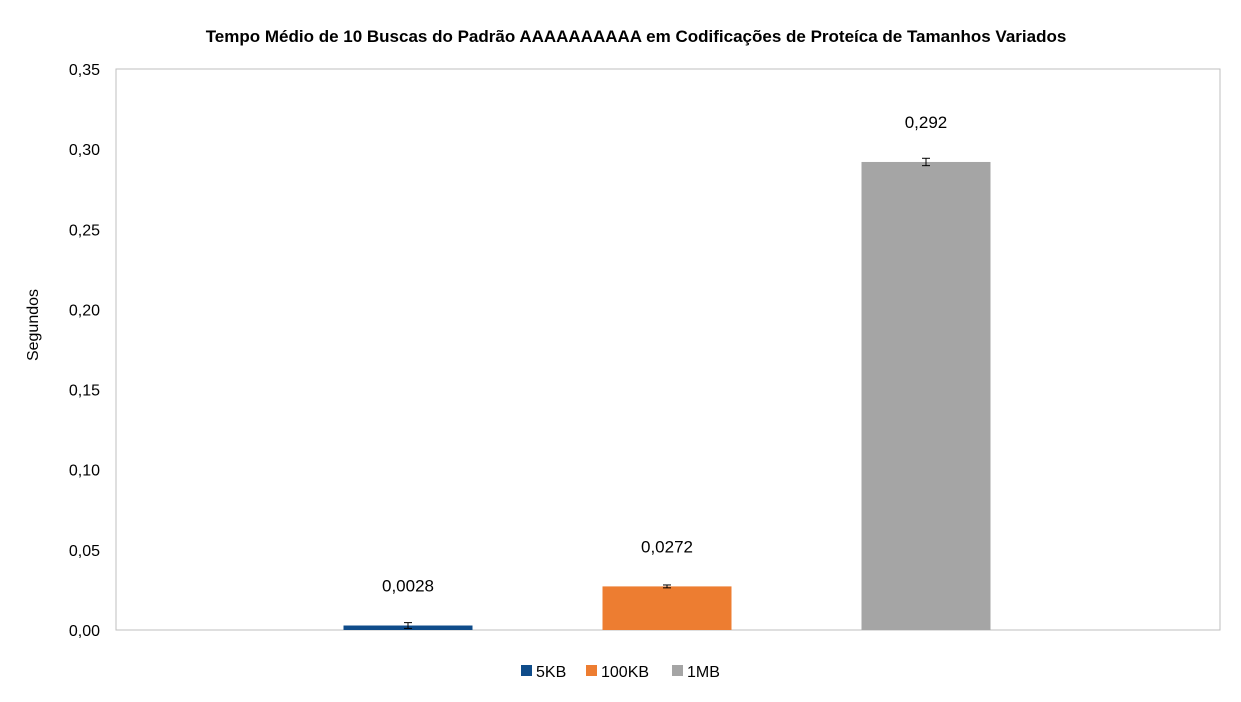 Image resolution: width=1241 pixels, height=702 pixels. I want to click on data-label: 0,0028, so click(408, 586).